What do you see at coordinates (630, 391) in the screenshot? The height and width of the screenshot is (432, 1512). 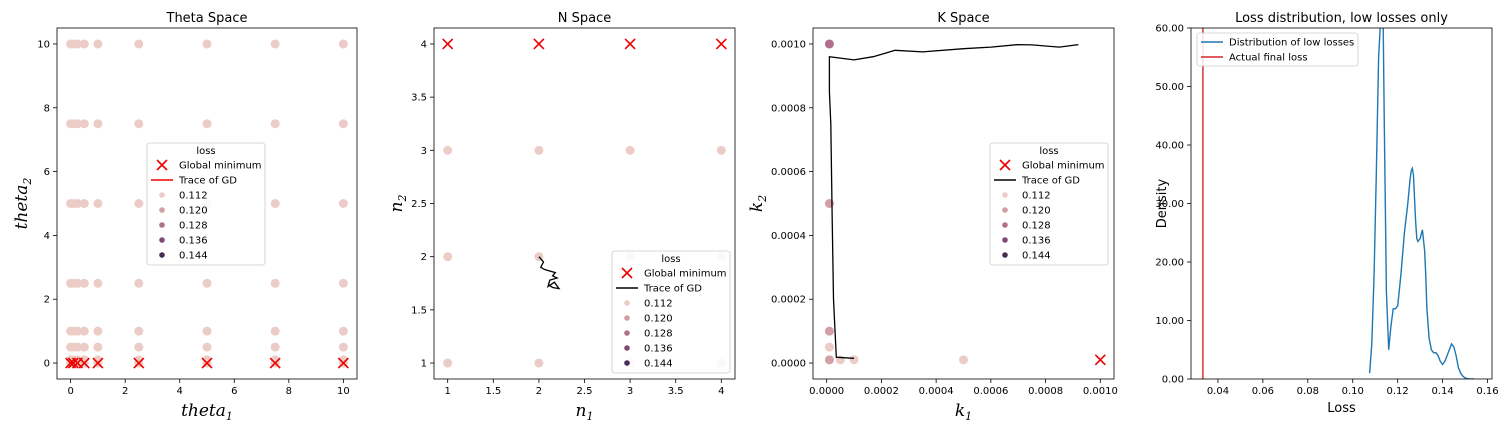 I see `x-tick-label: 3` at bounding box center [630, 391].